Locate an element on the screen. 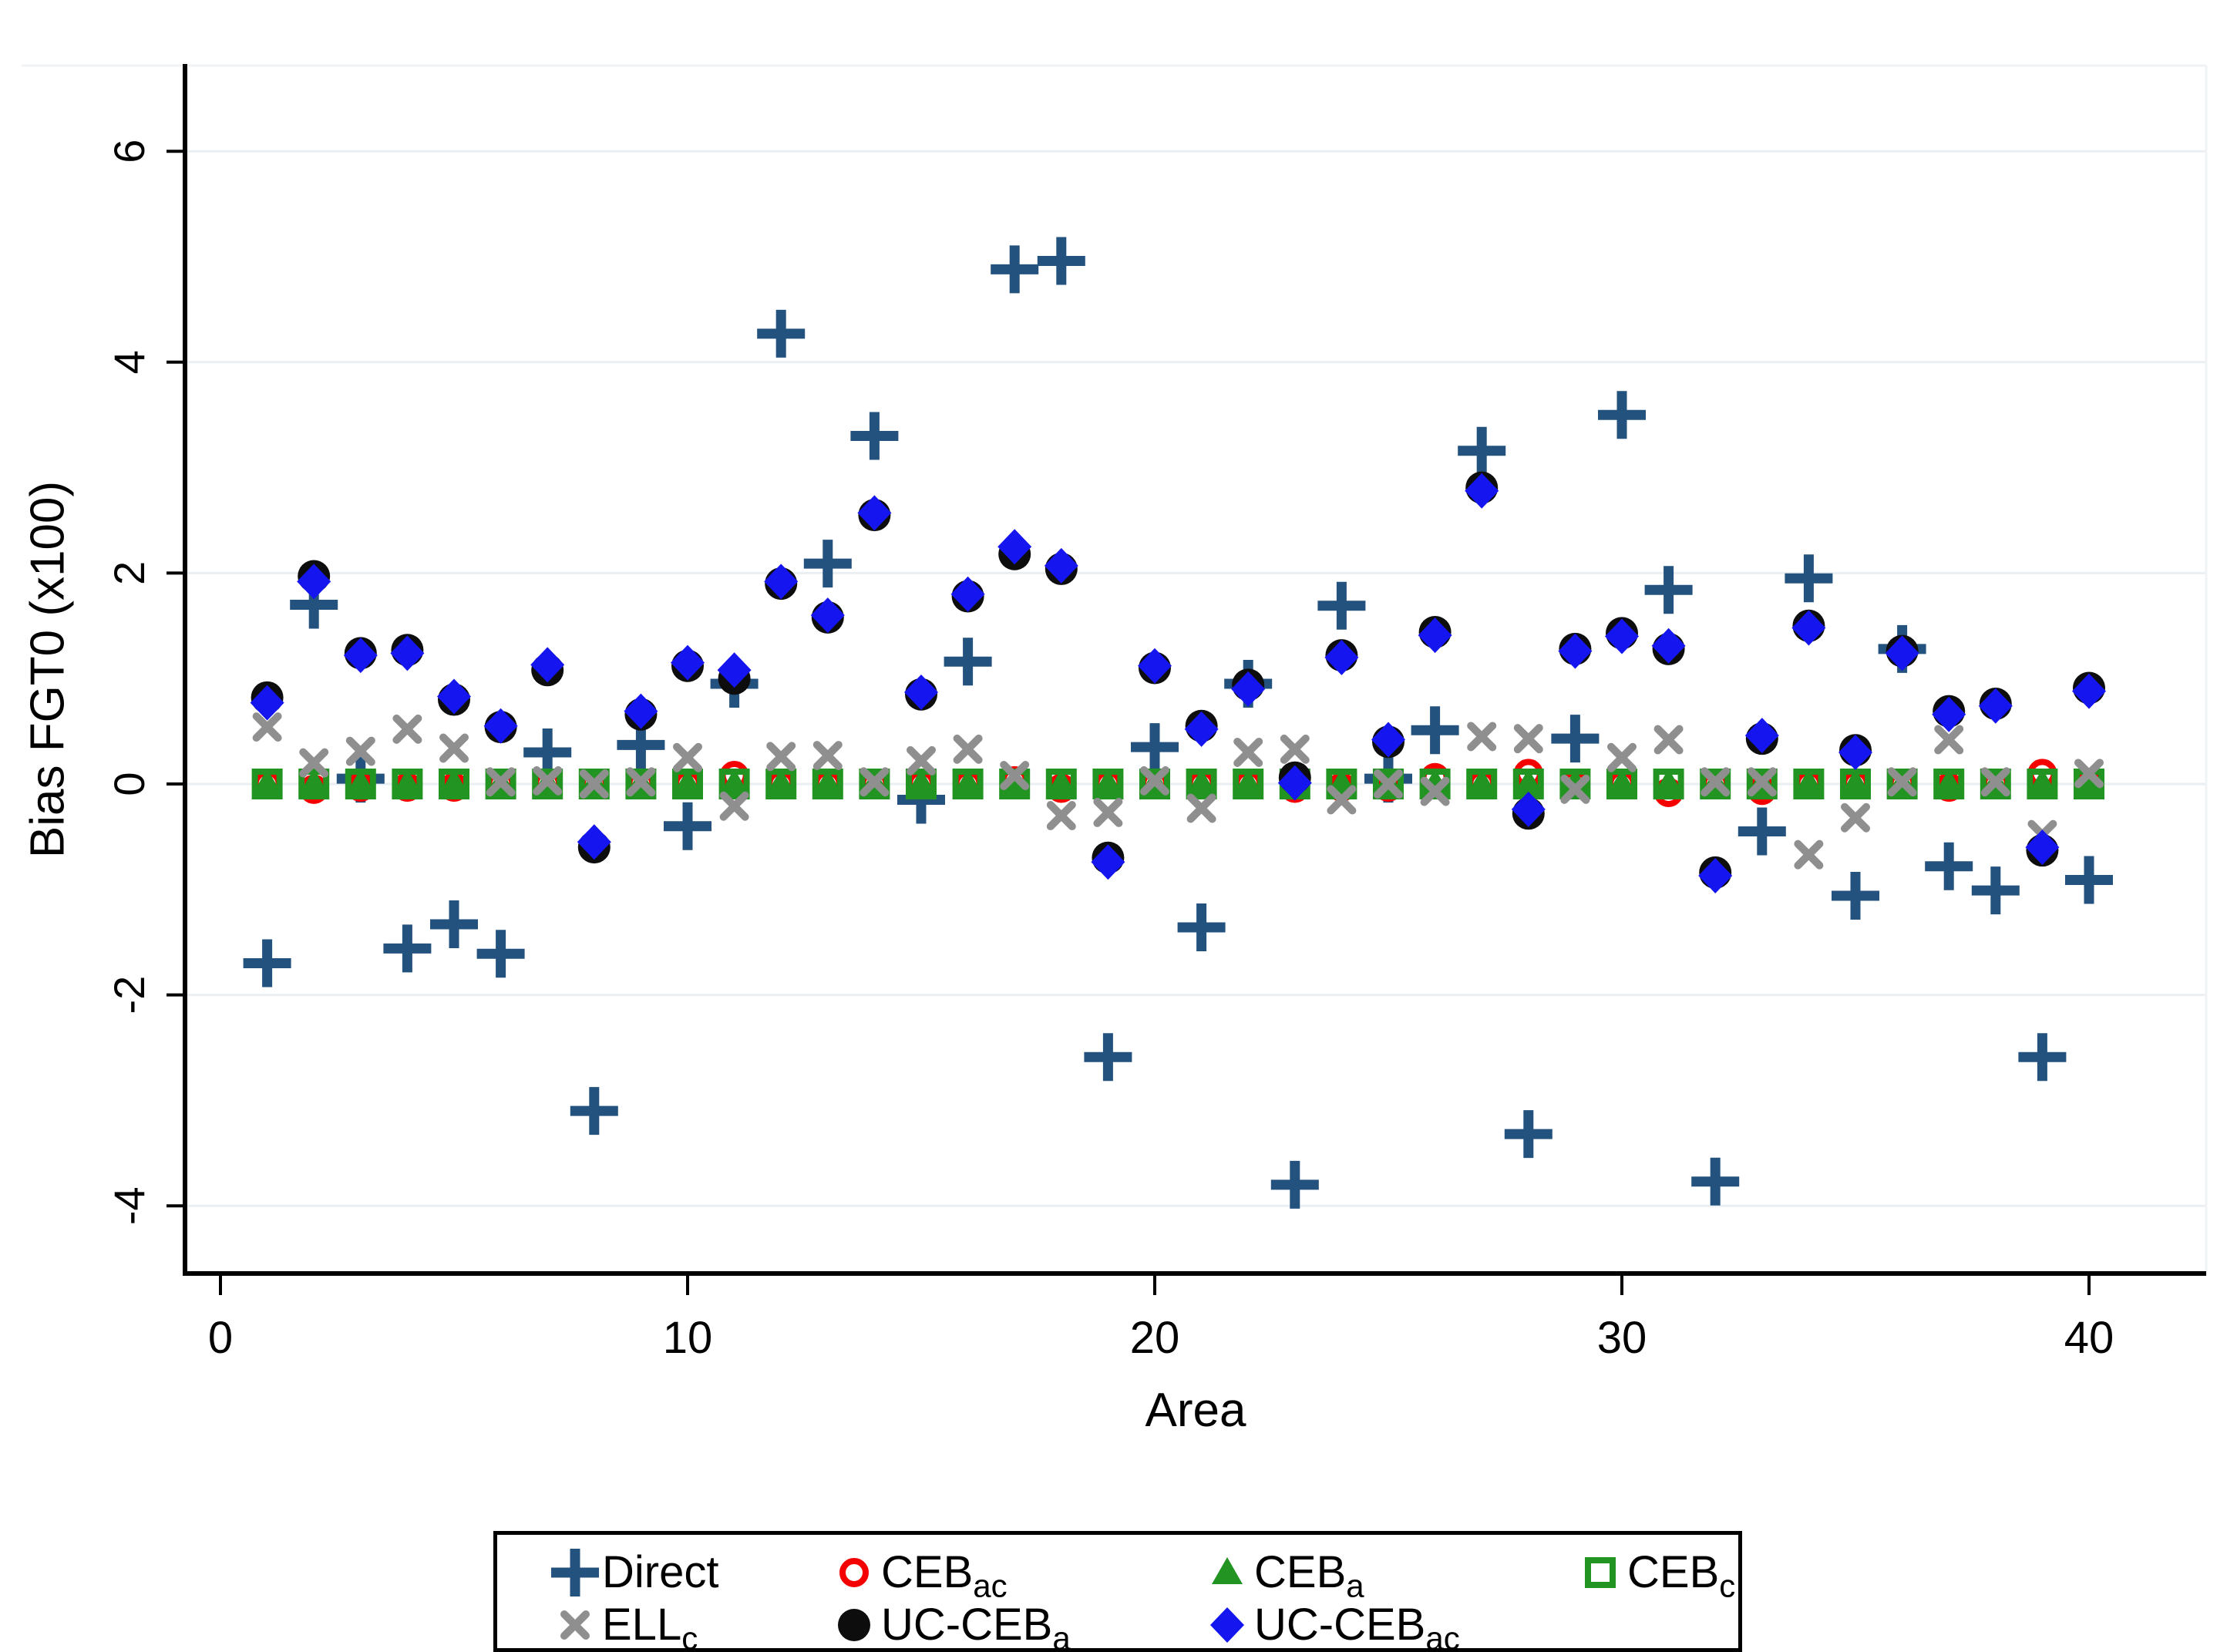  legend-label-uc-ceb-ac: UC-CEBac is located at coordinates (1357, 1626).